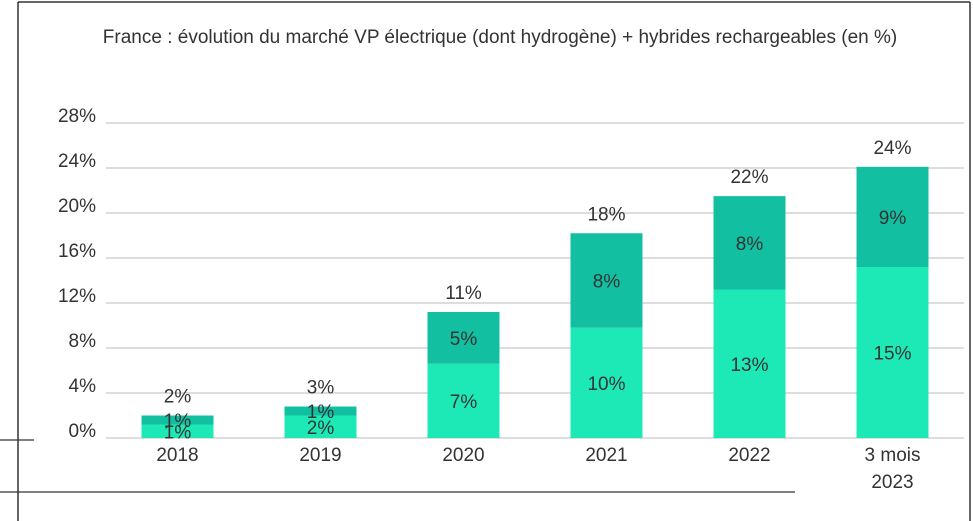 This screenshot has width=973, height=521. Describe the element at coordinates (77, 161) in the screenshot. I see `y-tick-label: 24%` at that location.